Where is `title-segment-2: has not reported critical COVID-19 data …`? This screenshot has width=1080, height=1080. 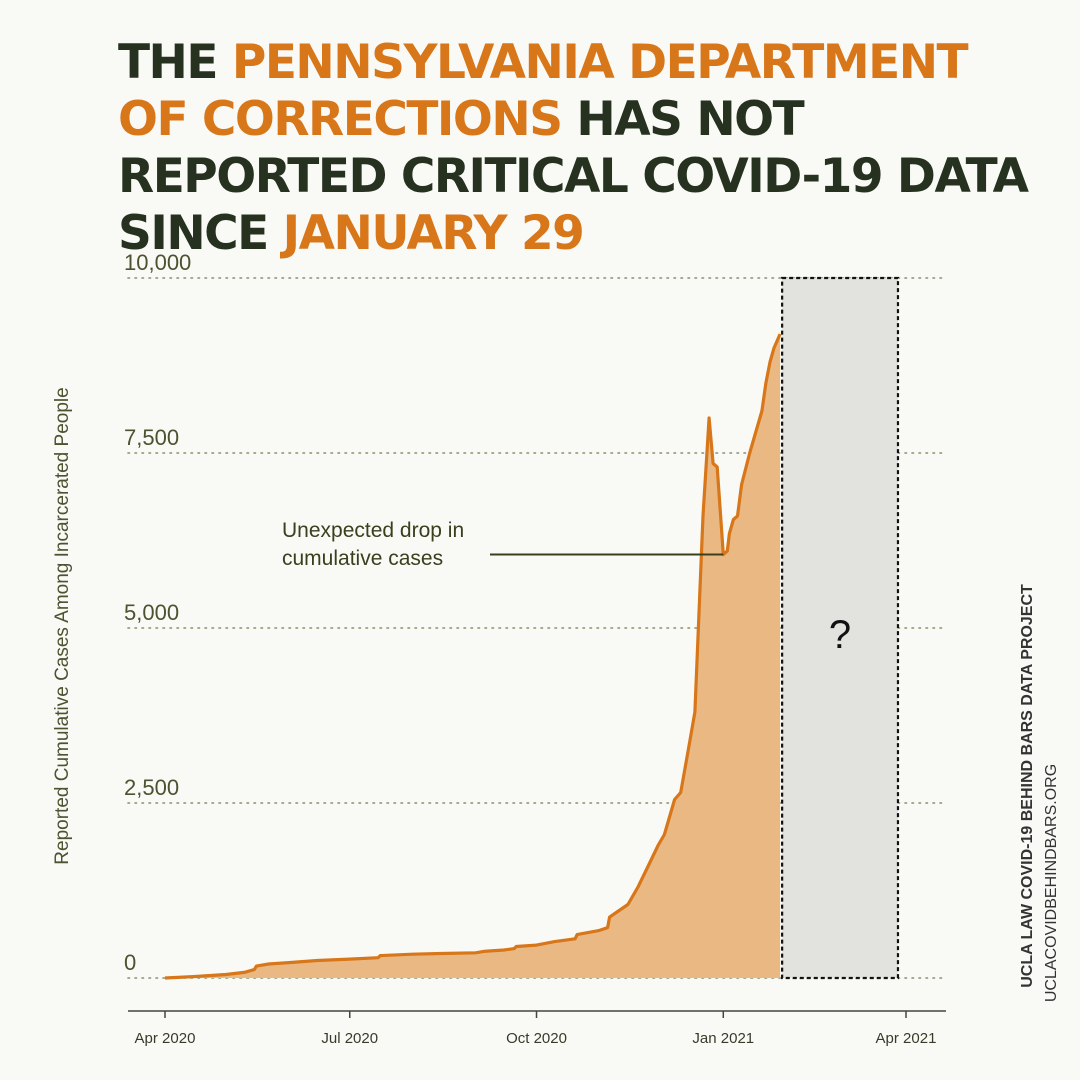 title-segment-2: has not reported critical COVID-19 data … is located at coordinates (573, 176).